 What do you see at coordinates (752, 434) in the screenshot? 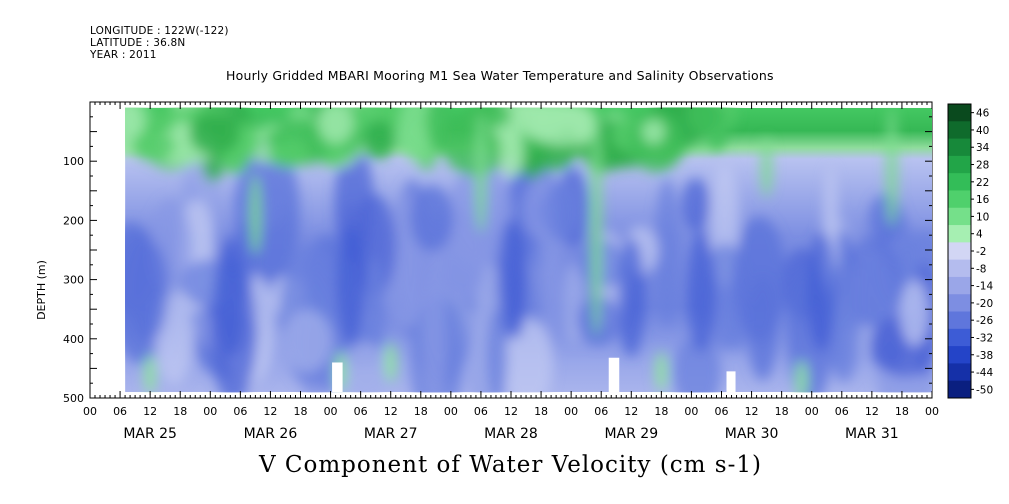
I see `x-day-label: MAR 30` at bounding box center [752, 434].